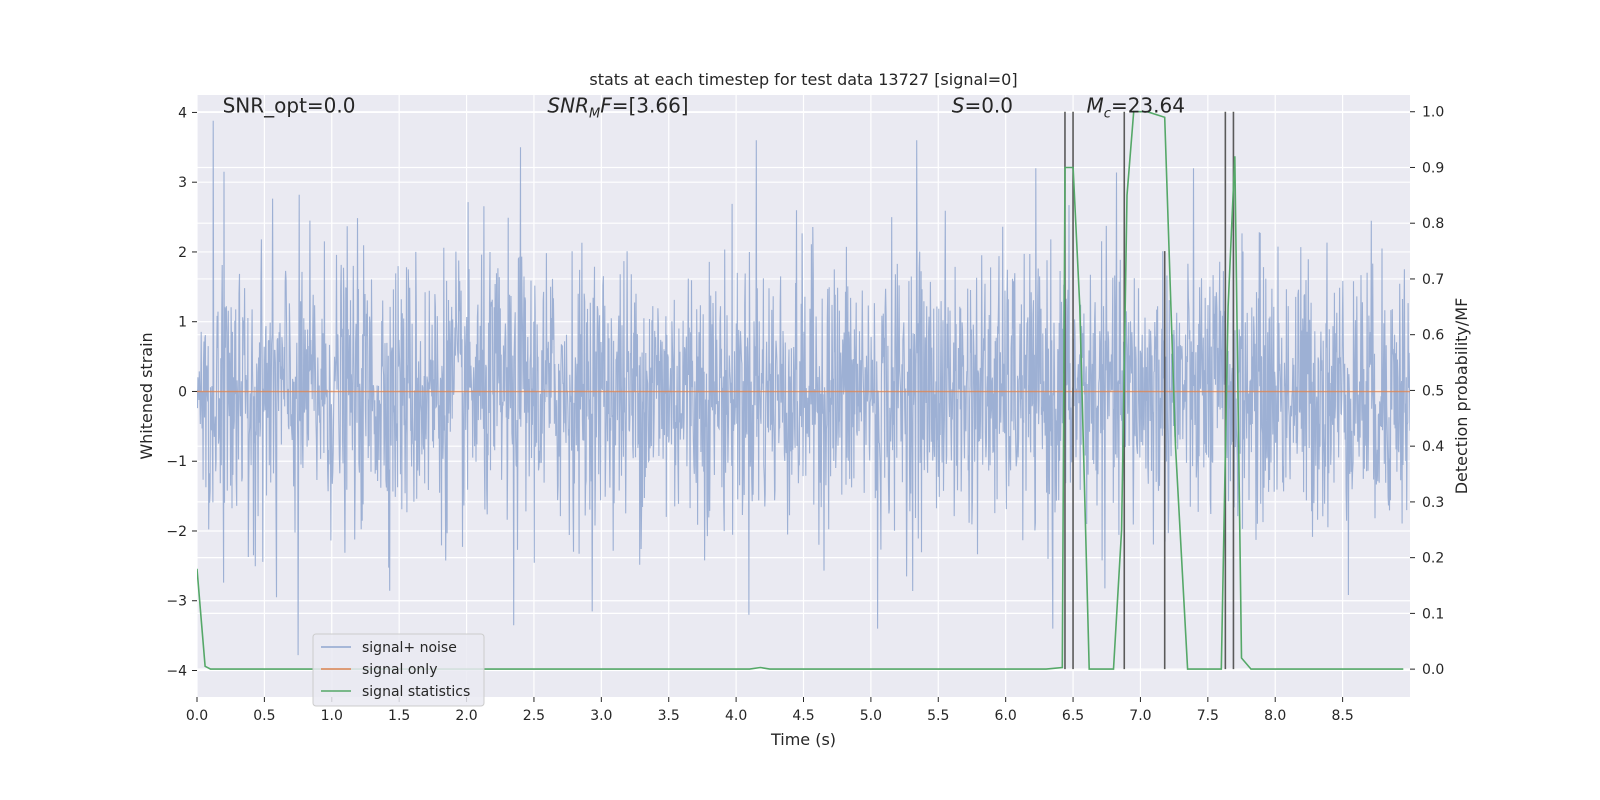 The image size is (1600, 800). What do you see at coordinates (1433, 224) in the screenshot?
I see `y-right-tick-label: 0.8` at bounding box center [1433, 224].